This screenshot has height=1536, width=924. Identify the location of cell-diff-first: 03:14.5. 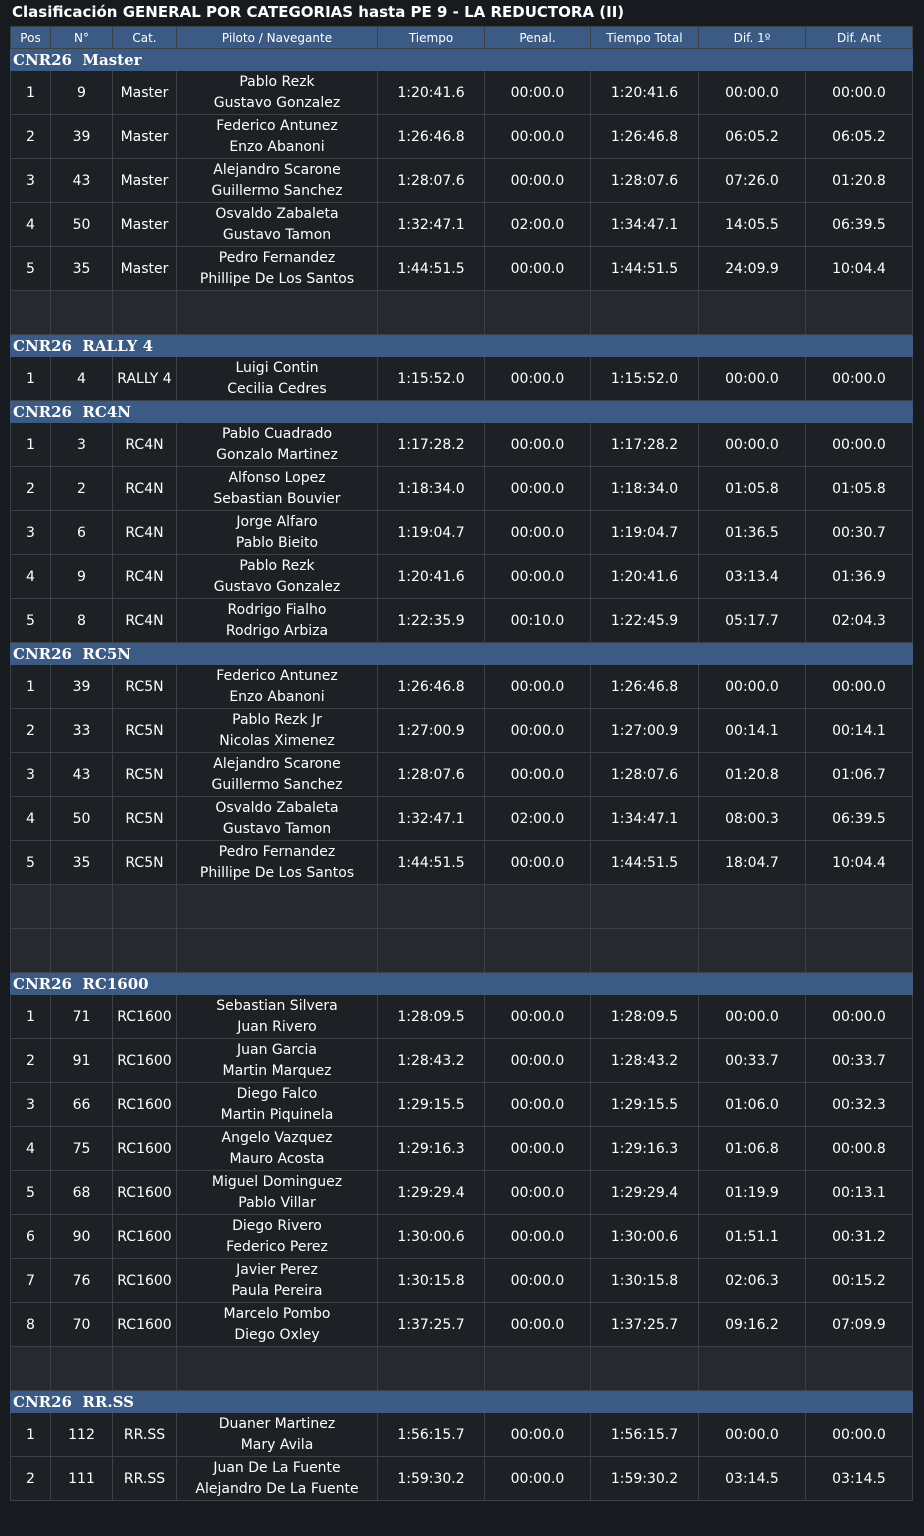
(752, 1478).